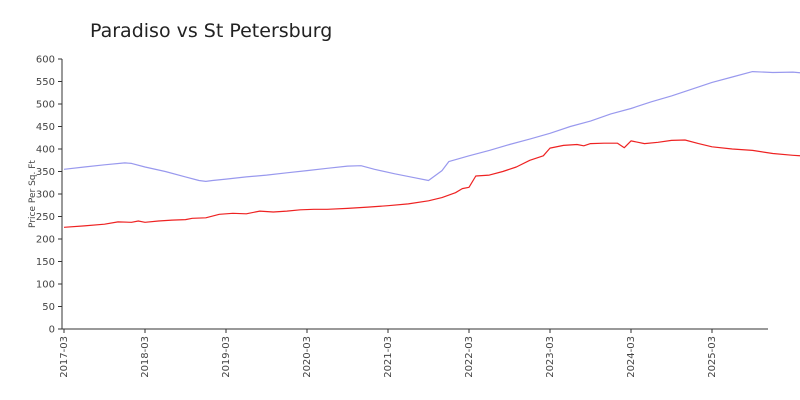 The width and height of the screenshot is (800, 400). What do you see at coordinates (550, 357) in the screenshot?
I see `x-tick-label: 2023-03` at bounding box center [550, 357].